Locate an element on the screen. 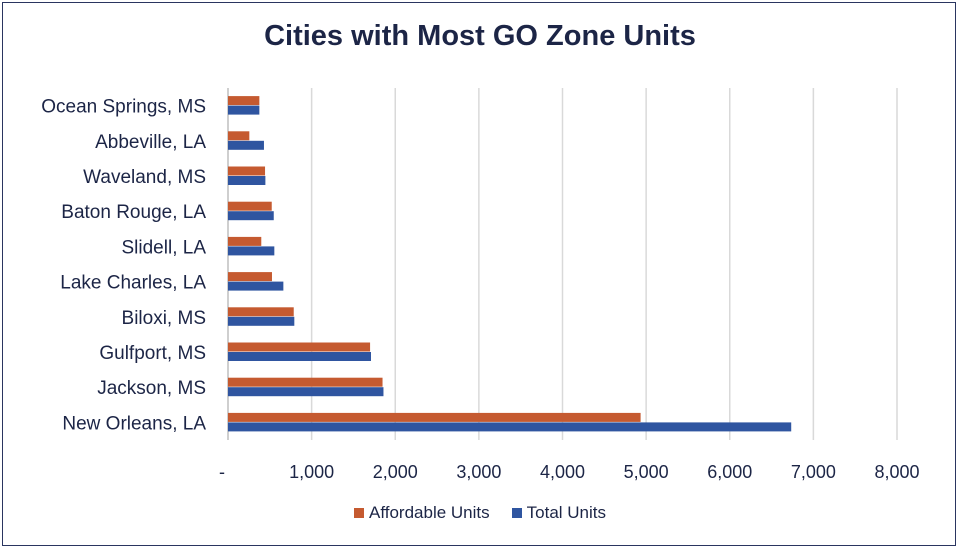 This screenshot has width=960, height=550. x-tick-label: 6,000 is located at coordinates (729, 472).